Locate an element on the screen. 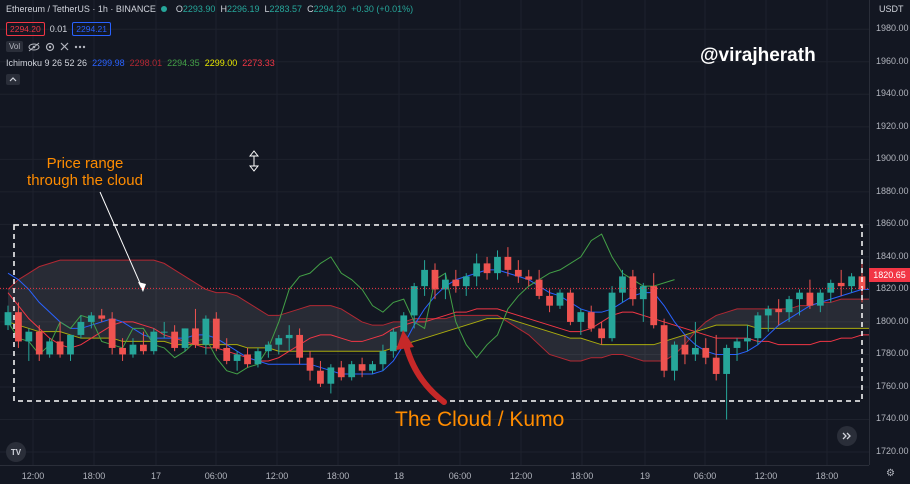 Image resolution: width=910 pixels, height=484 pixels. cloud-annotation: The Cloud / Kumo is located at coordinates (480, 419).